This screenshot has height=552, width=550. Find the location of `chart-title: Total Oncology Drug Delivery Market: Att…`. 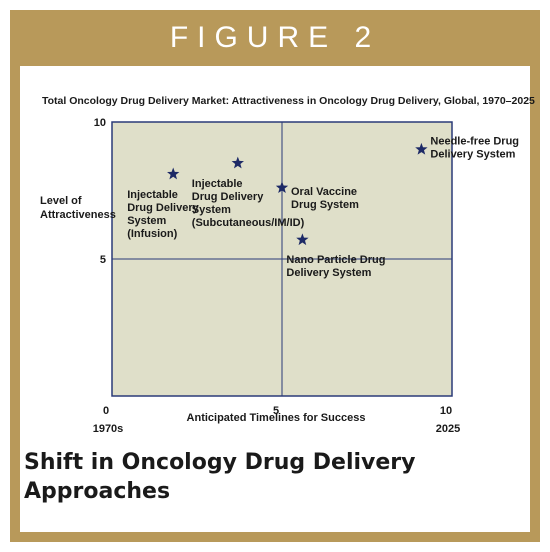

chart-title: Total Oncology Drug Delivery Market: Att… is located at coordinates (288, 101).